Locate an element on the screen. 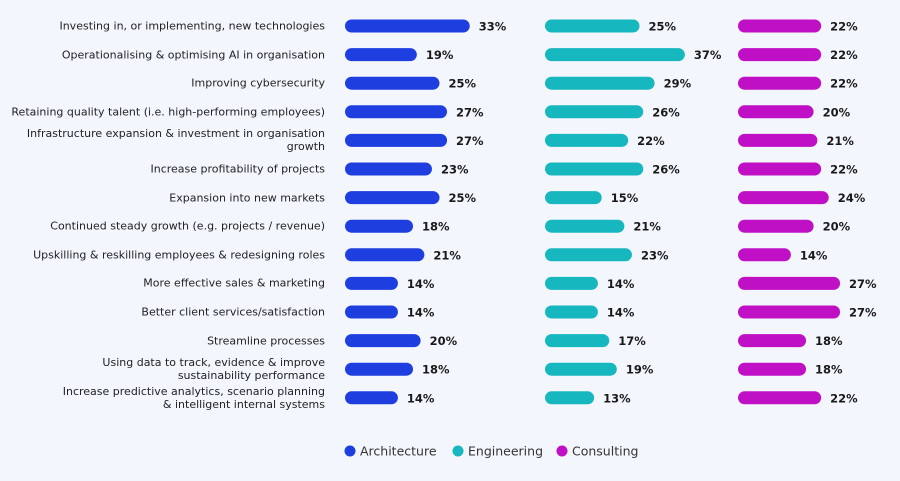  category-label: Better client services/satisfaction is located at coordinates (233, 312).